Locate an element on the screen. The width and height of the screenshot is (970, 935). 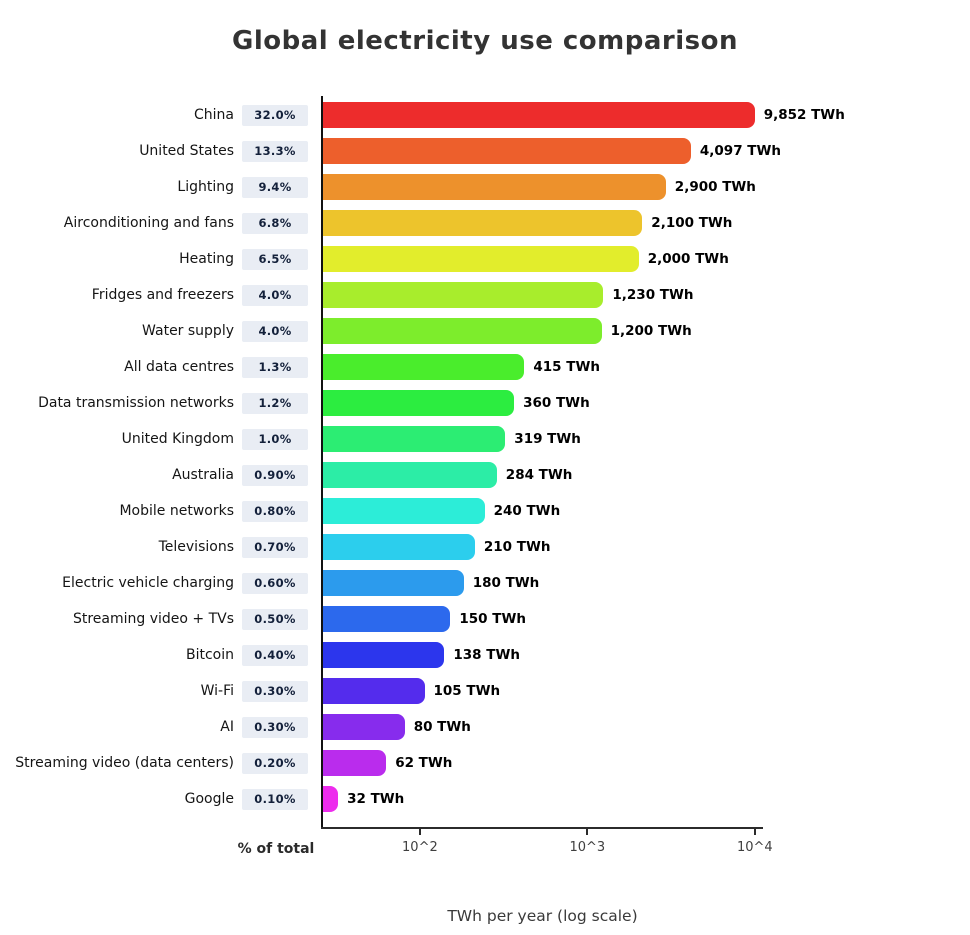
bar-area: 105 TWh is located at coordinates (646, 691).